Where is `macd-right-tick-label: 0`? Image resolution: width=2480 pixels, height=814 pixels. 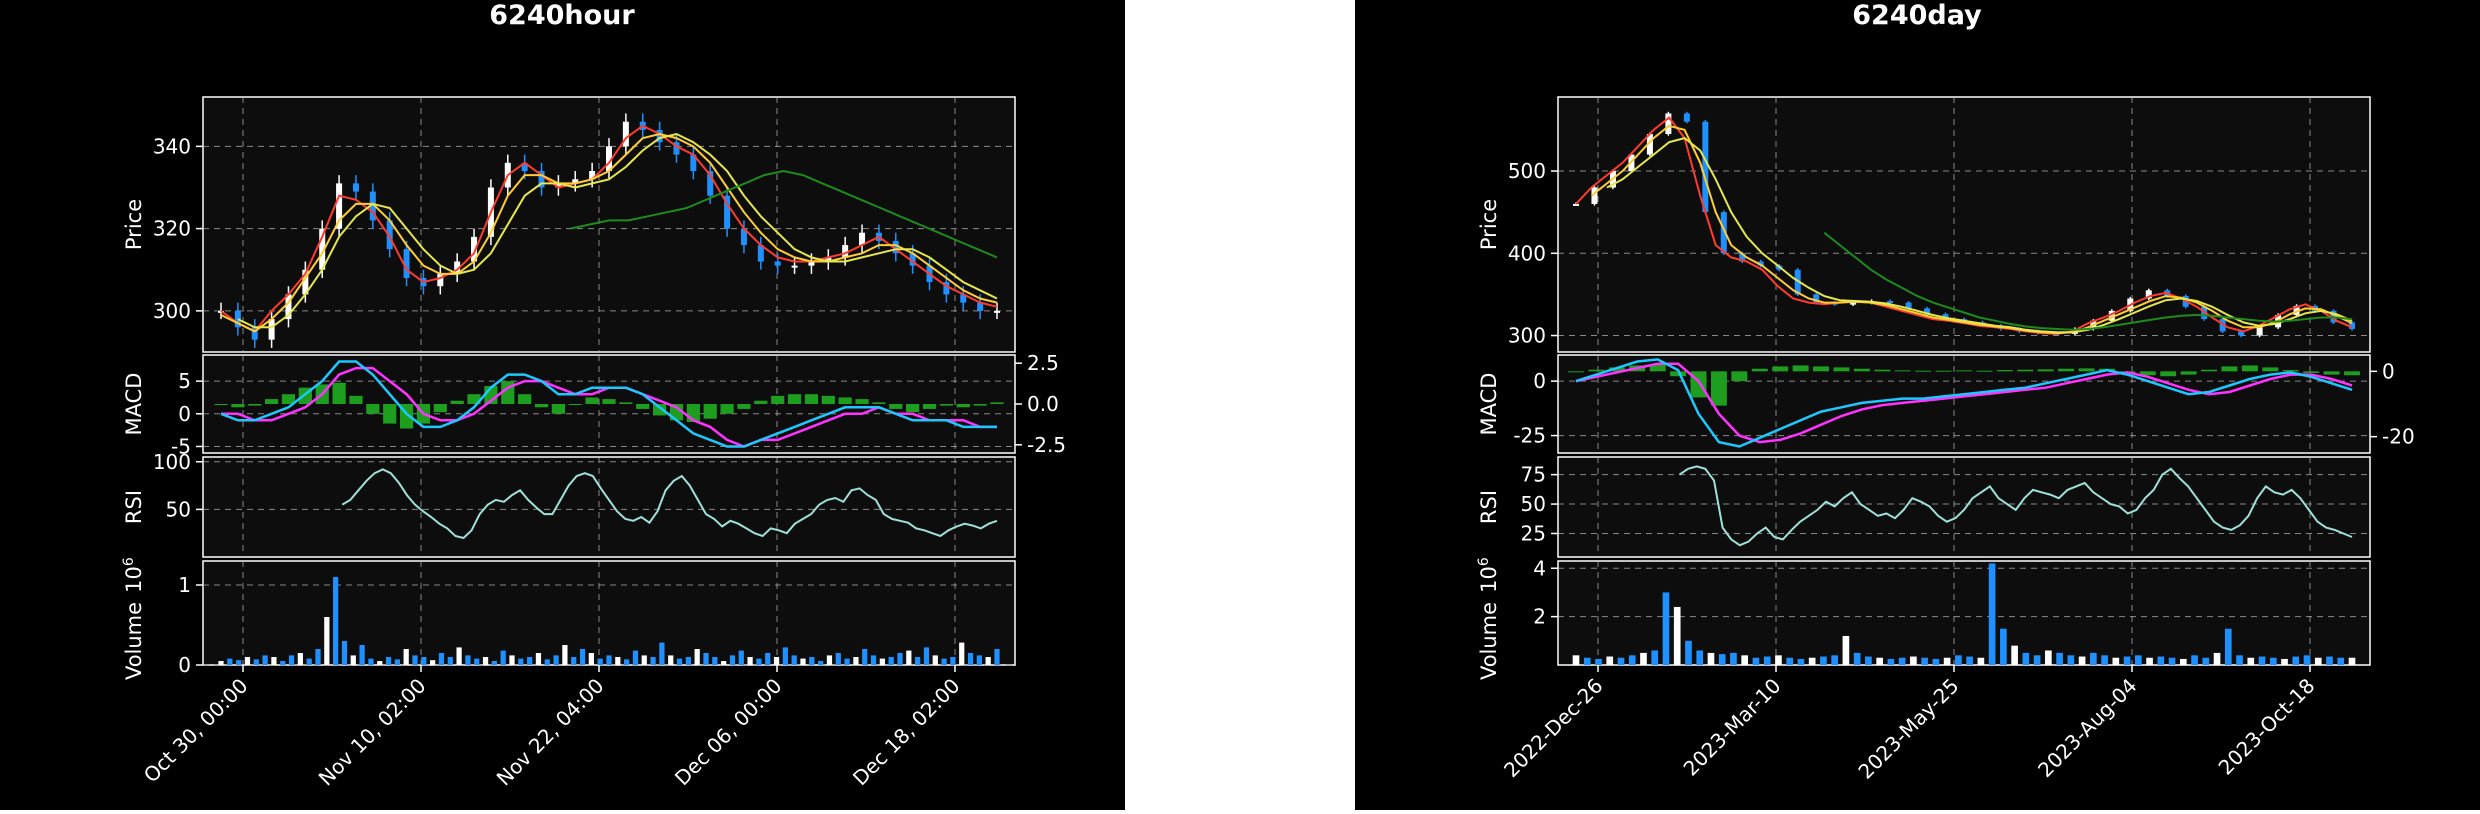 macd-right-tick-label: 0 is located at coordinates (2388, 371).